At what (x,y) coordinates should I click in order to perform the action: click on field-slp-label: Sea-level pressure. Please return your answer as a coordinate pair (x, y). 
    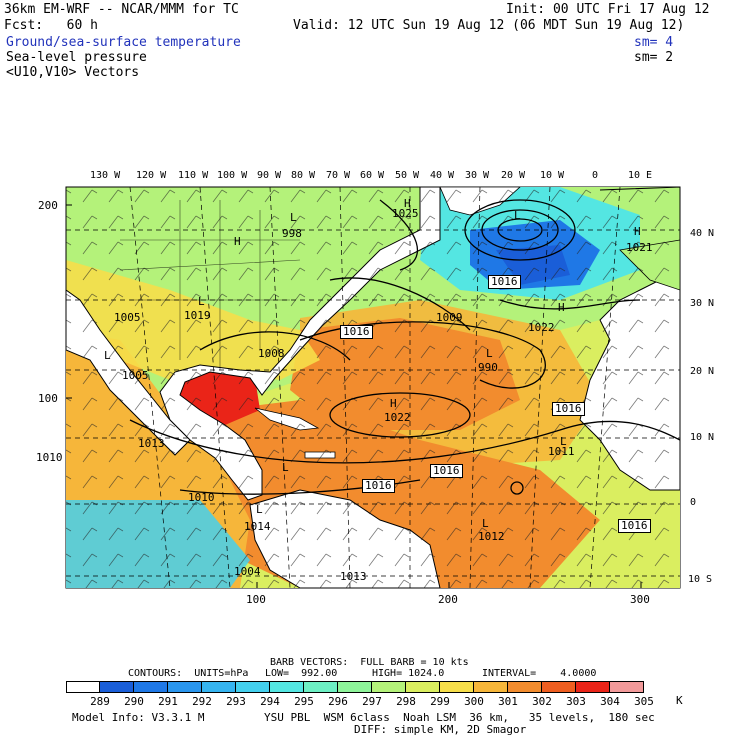
    Looking at the image, I should click on (76, 57).